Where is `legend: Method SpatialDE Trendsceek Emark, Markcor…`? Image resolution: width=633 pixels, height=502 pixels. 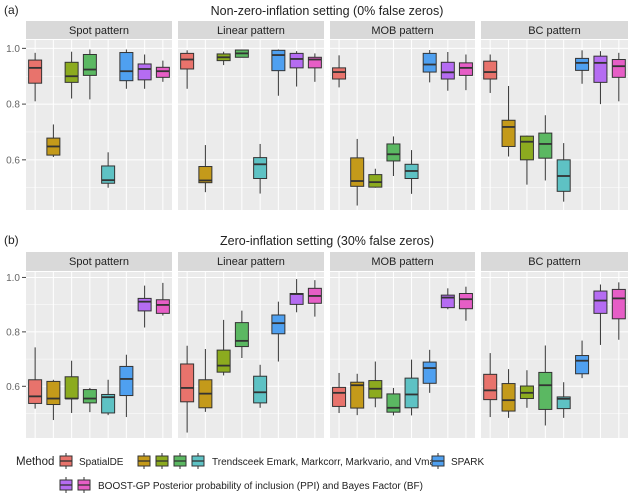 legend: Method SpatialDE Trendsceek Emark, Markcor… is located at coordinates (250, 473).